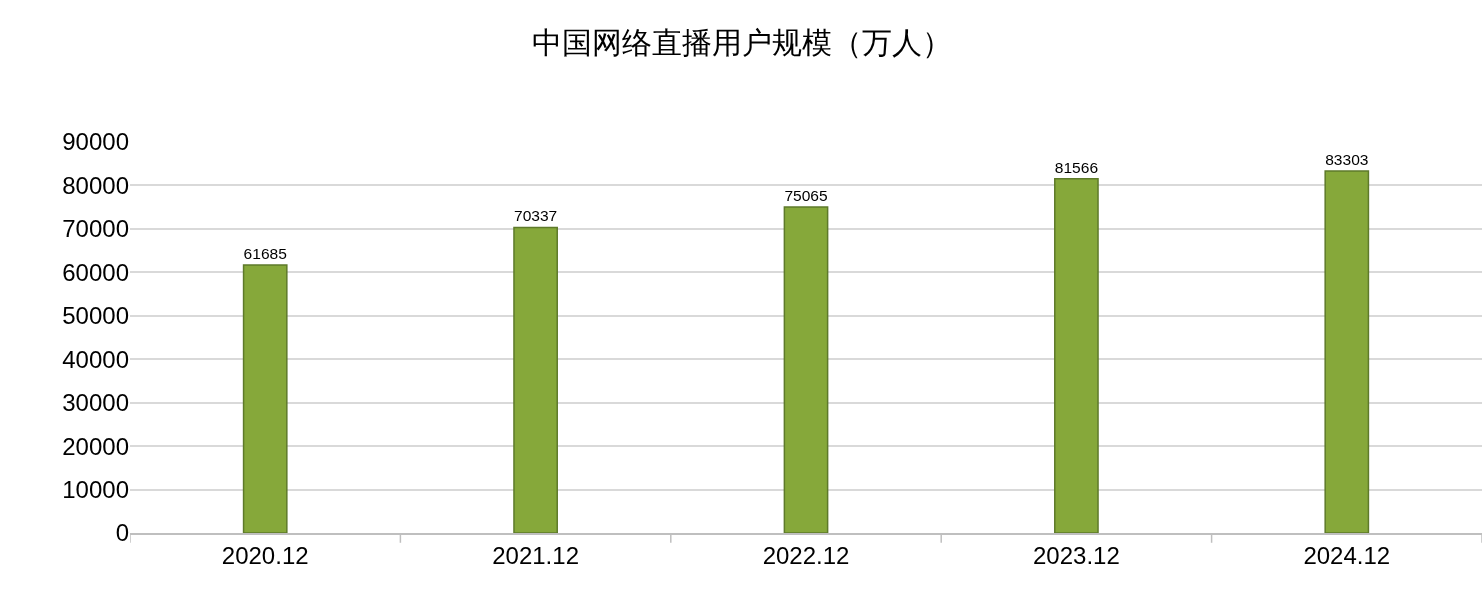 This screenshot has width=1484, height=600. Describe the element at coordinates (95, 403) in the screenshot. I see `y-tick-label: 30000` at that location.